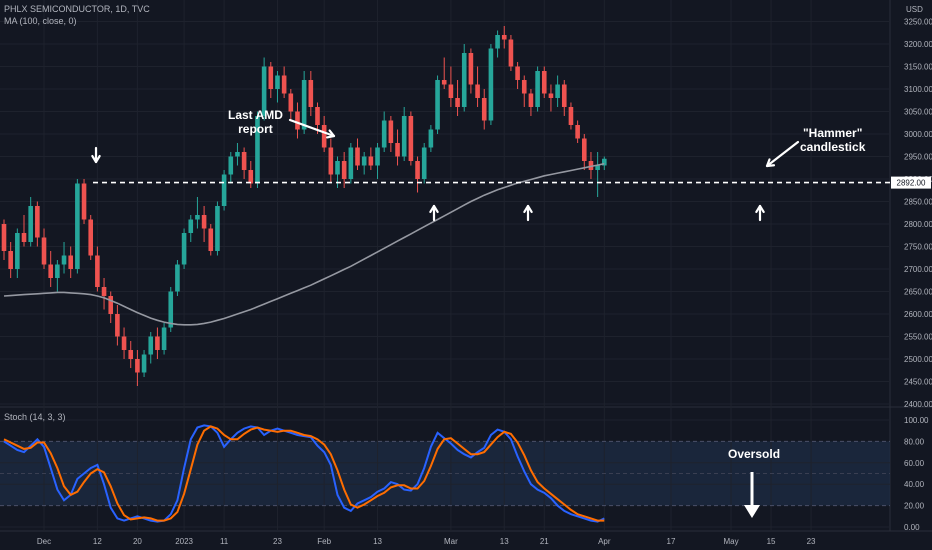 The image size is (932, 550). Describe the element at coordinates (277, 541) in the screenshot. I see `time-tick-label: 23` at that location.